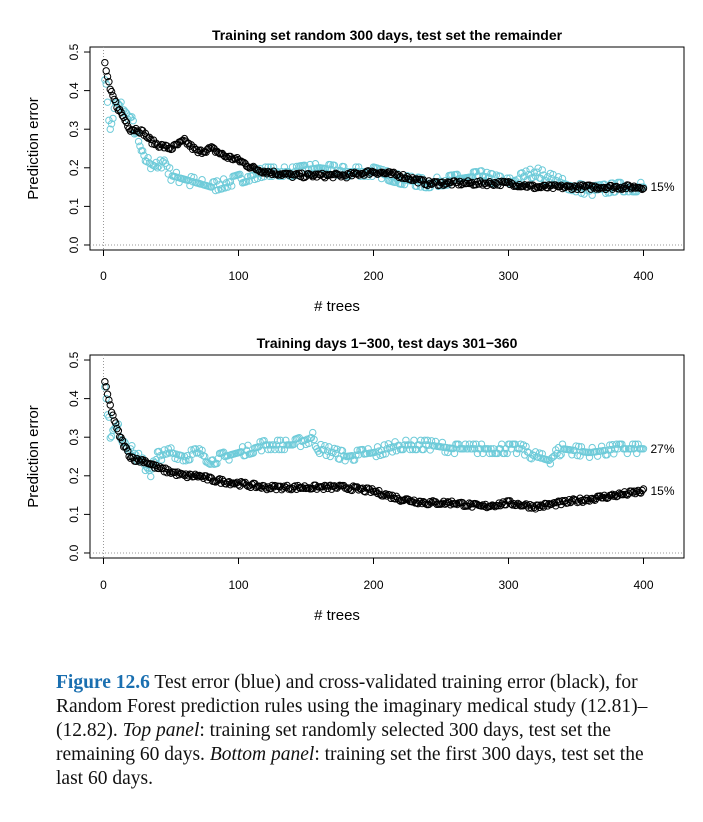 The image size is (703, 822). I want to click on x-tick-label: 300, so click(508, 276).